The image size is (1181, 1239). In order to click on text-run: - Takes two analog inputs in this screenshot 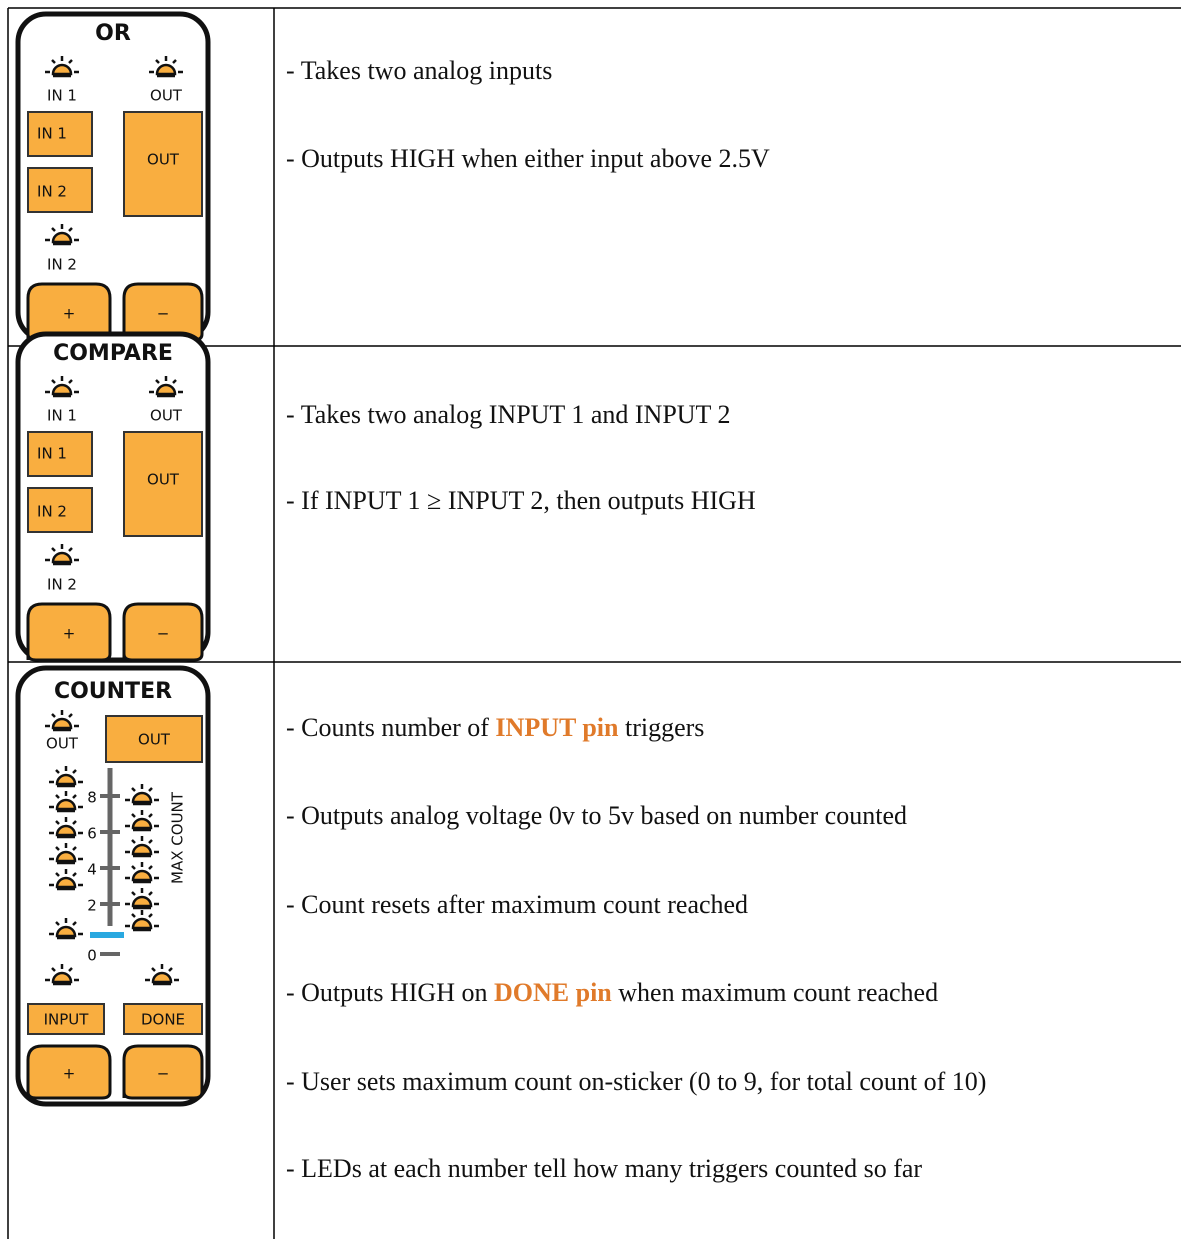, I will do `click(419, 70)`.